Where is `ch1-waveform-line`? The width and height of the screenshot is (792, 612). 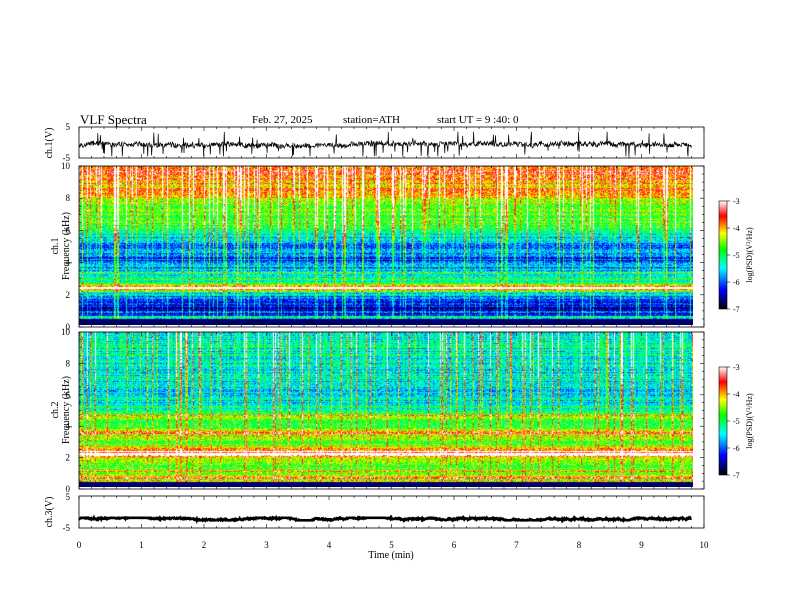 ch1-waveform-line is located at coordinates (385, 144).